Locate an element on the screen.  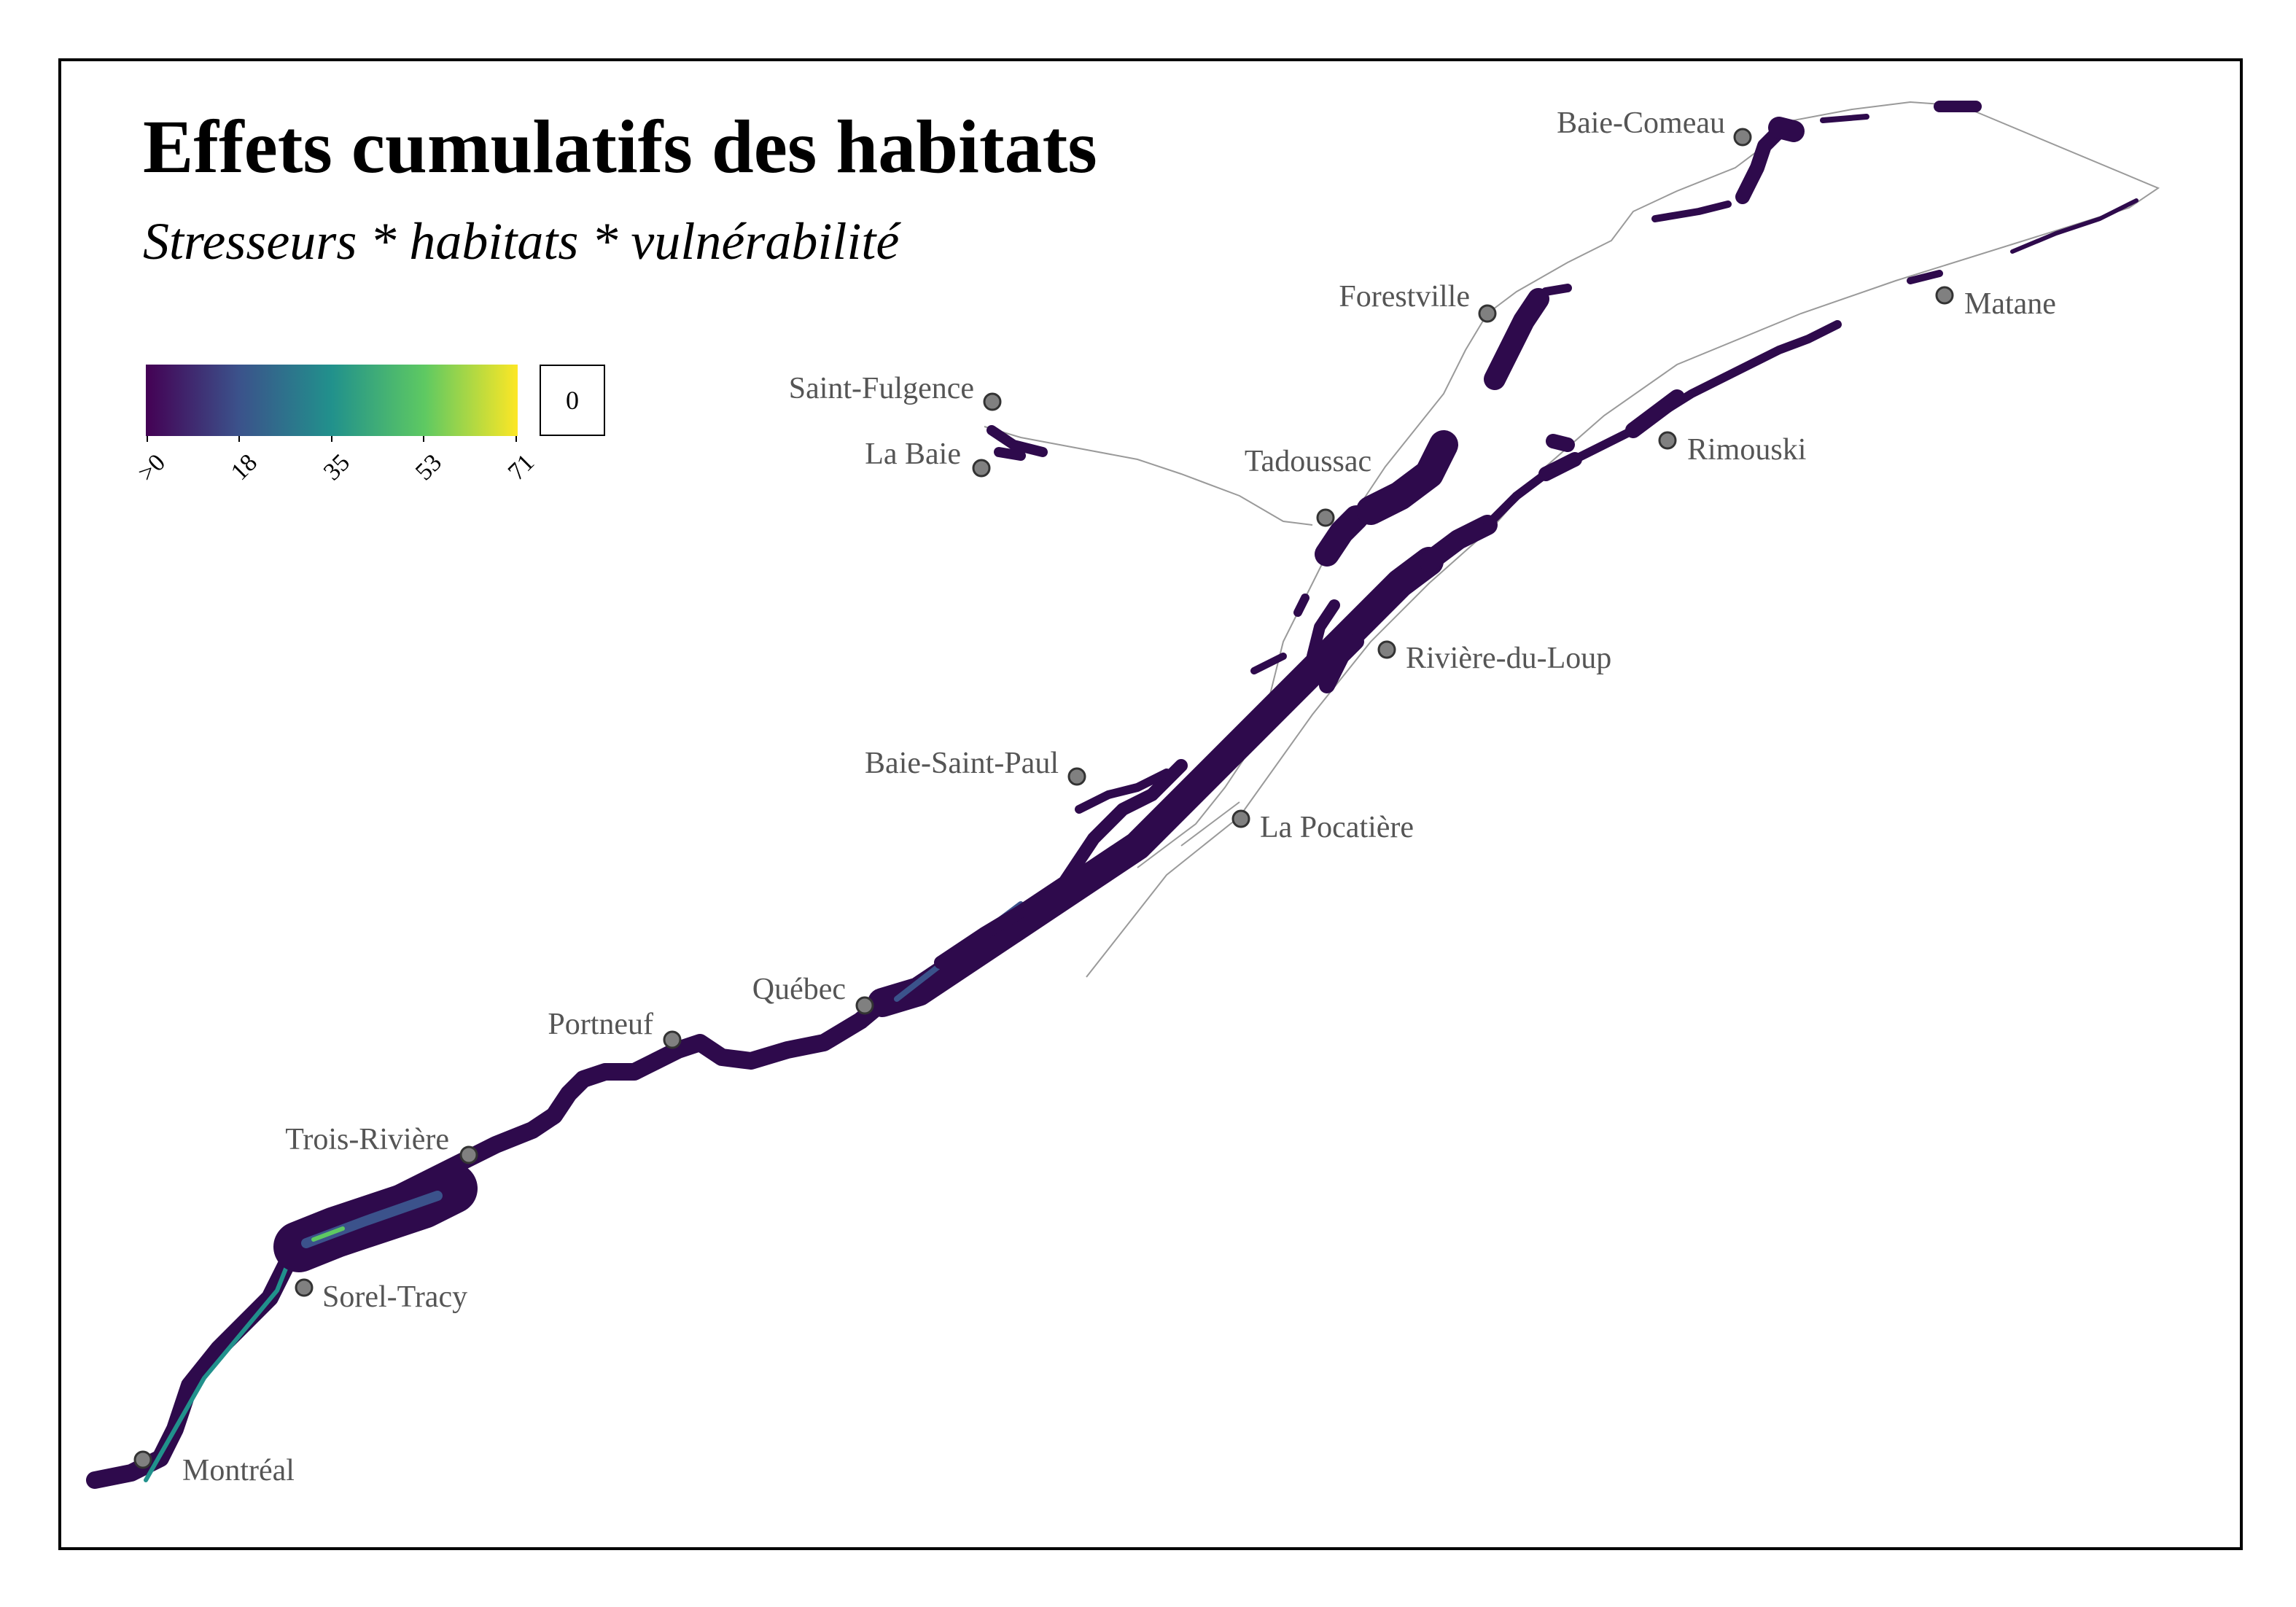
city-la-baie: La Baie is located at coordinates (928, 457).